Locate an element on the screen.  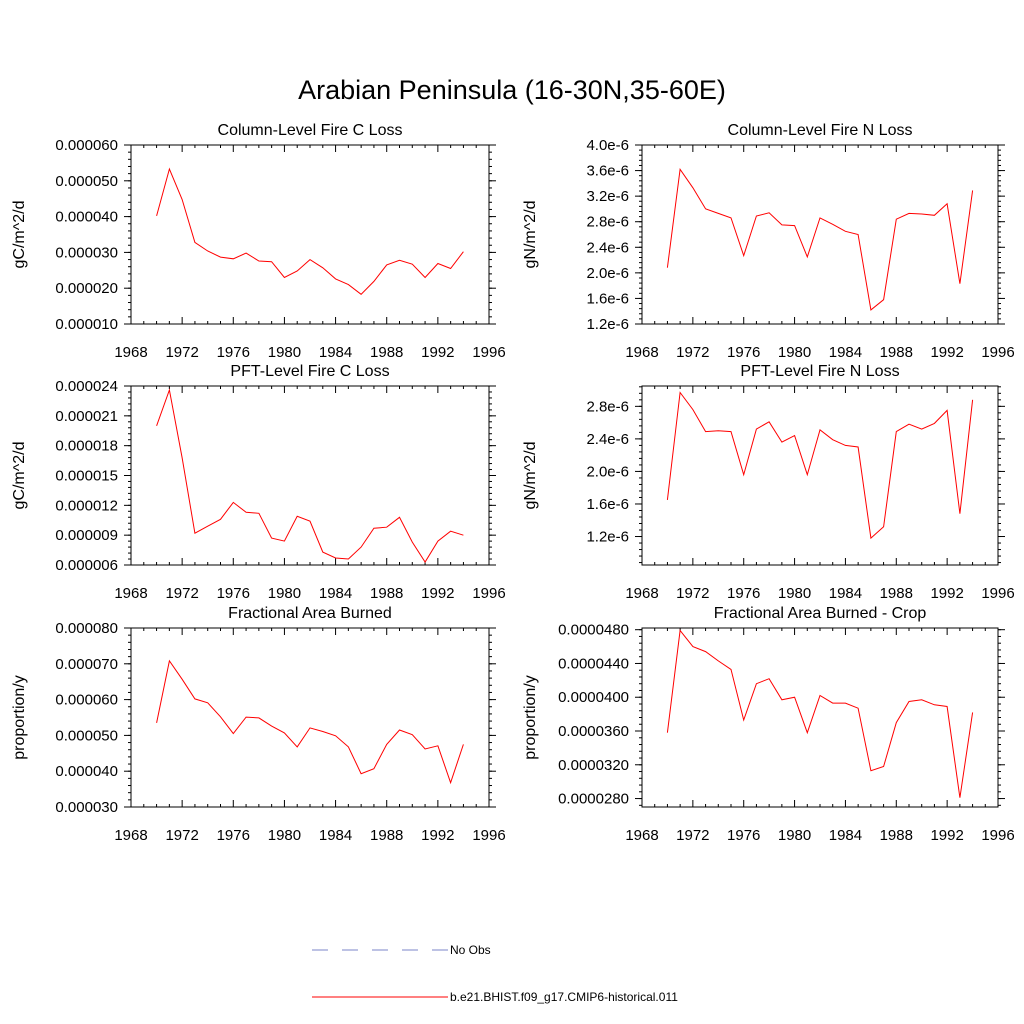
panel-title: PFT-Level Fire C Loss is located at coordinates (309, 371).